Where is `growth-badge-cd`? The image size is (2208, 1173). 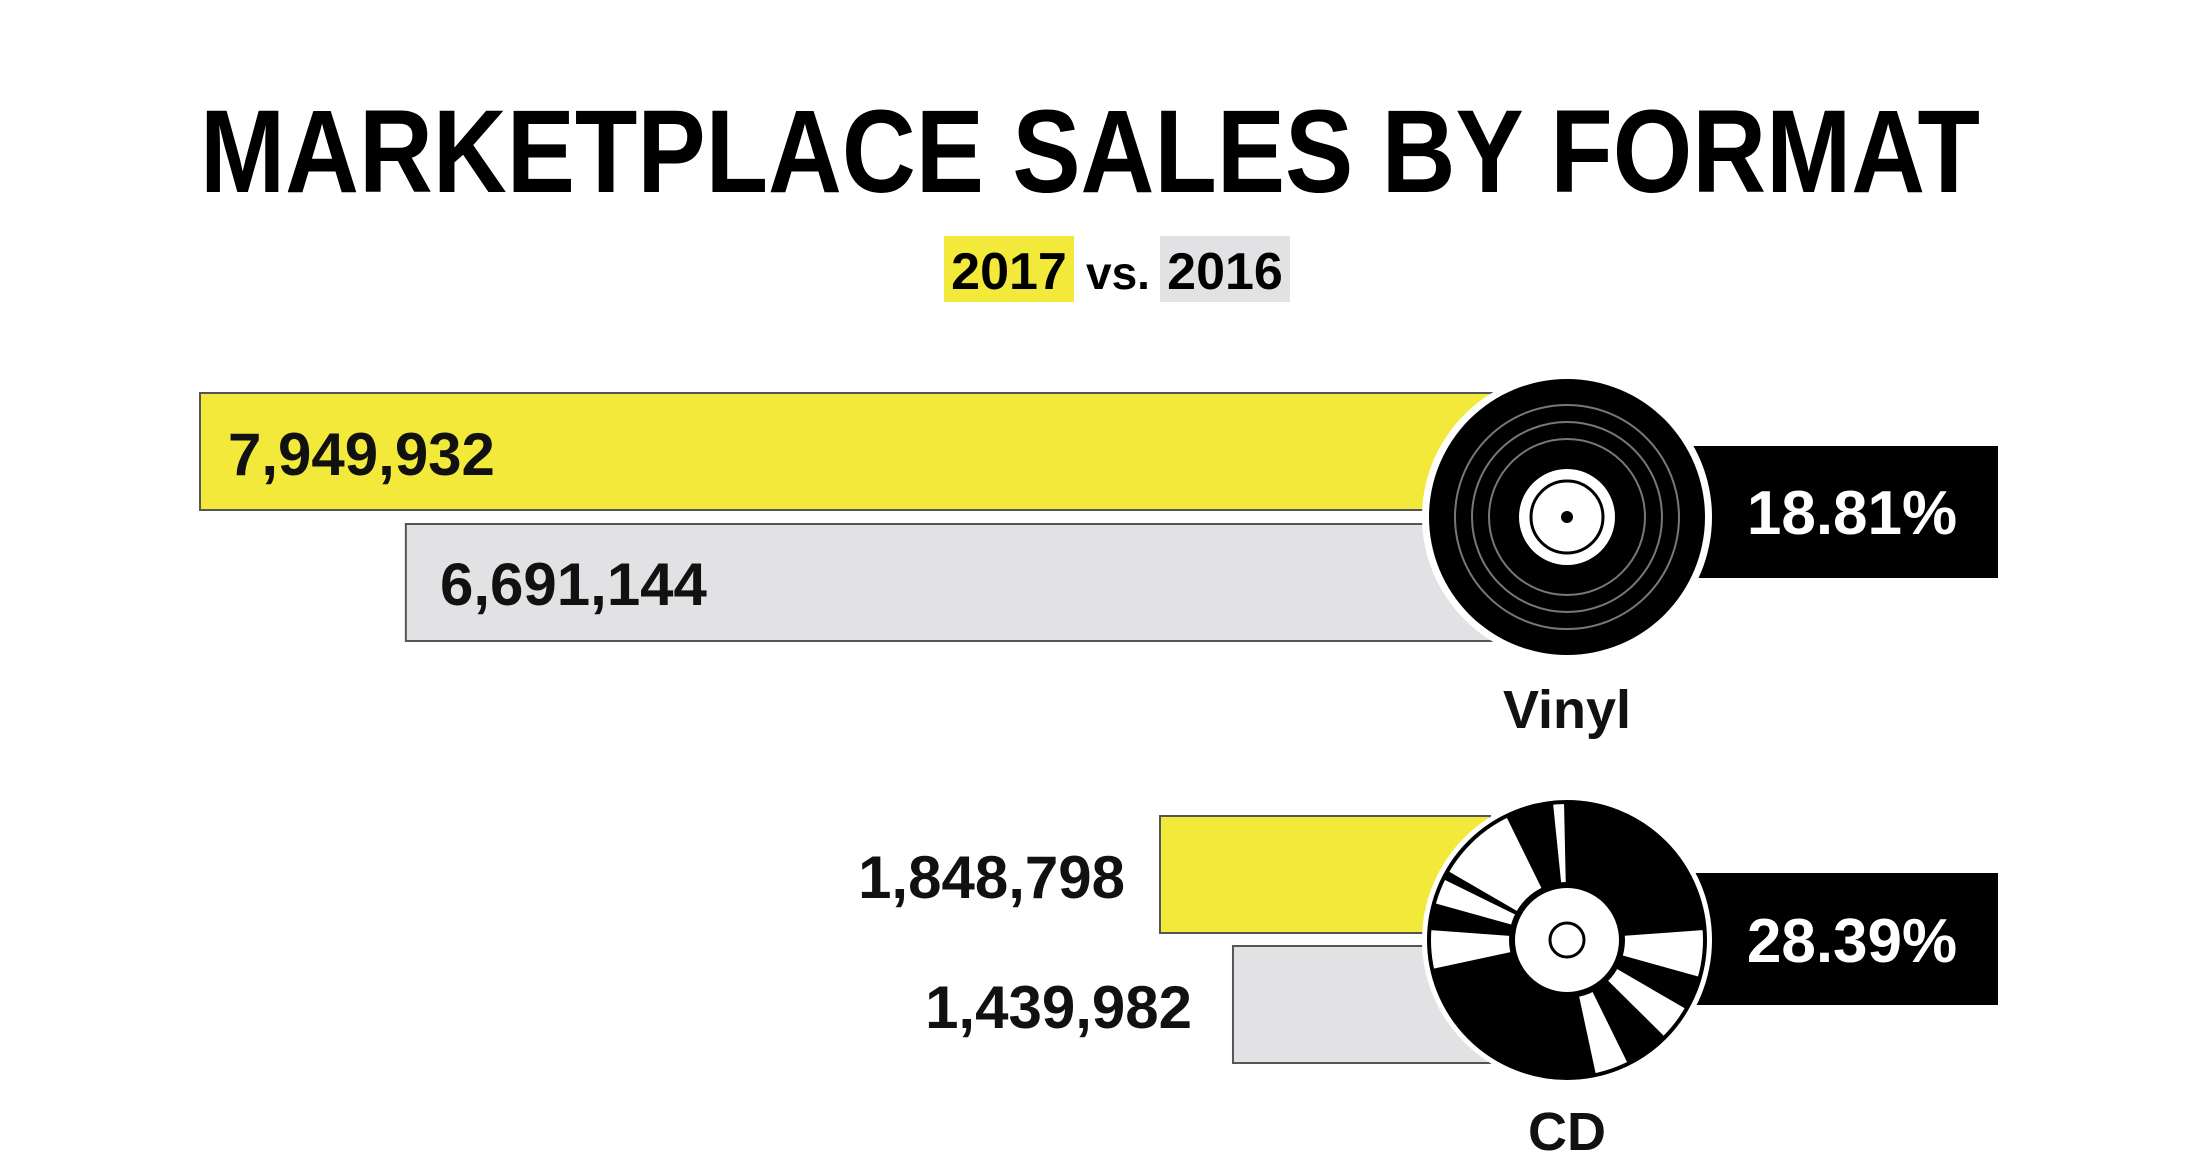 growth-badge-cd is located at coordinates (1829, 939).